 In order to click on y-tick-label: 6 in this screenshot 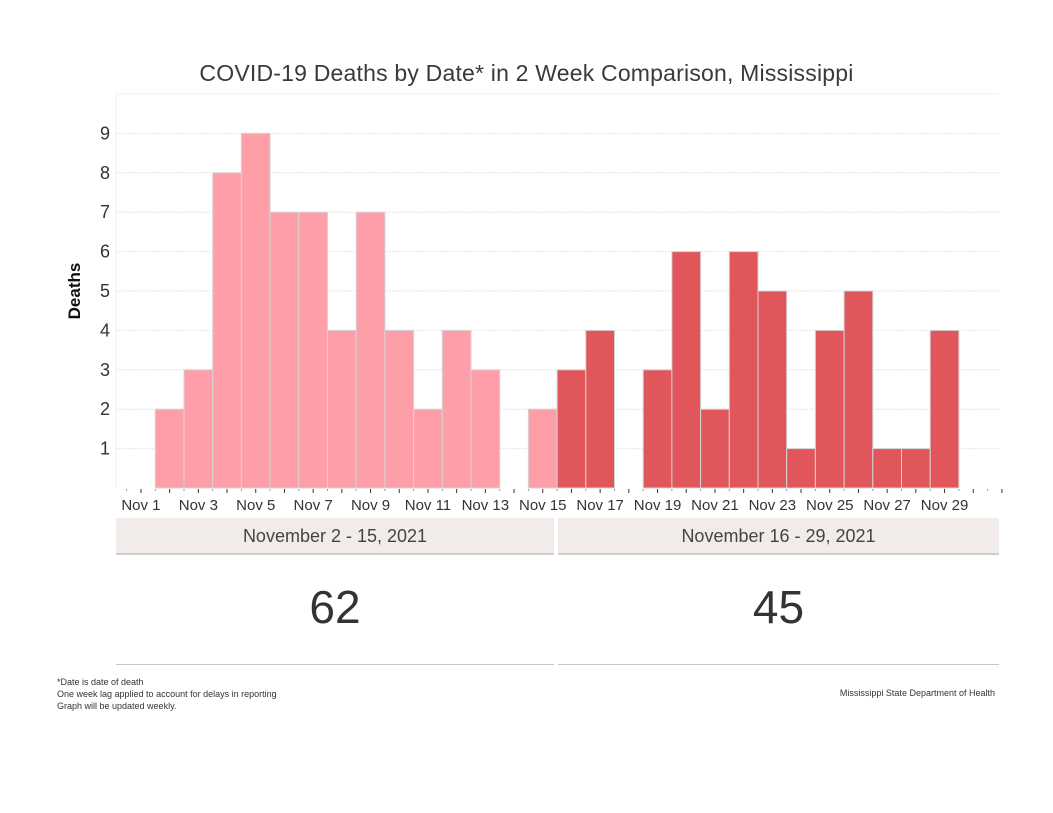, I will do `click(105, 252)`.